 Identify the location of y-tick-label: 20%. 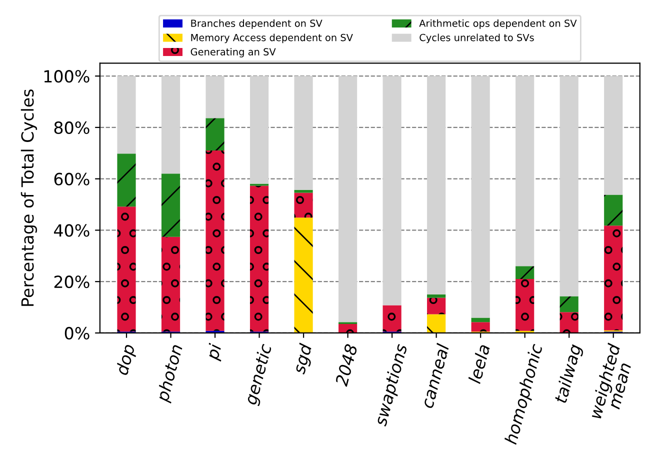
(72, 282).